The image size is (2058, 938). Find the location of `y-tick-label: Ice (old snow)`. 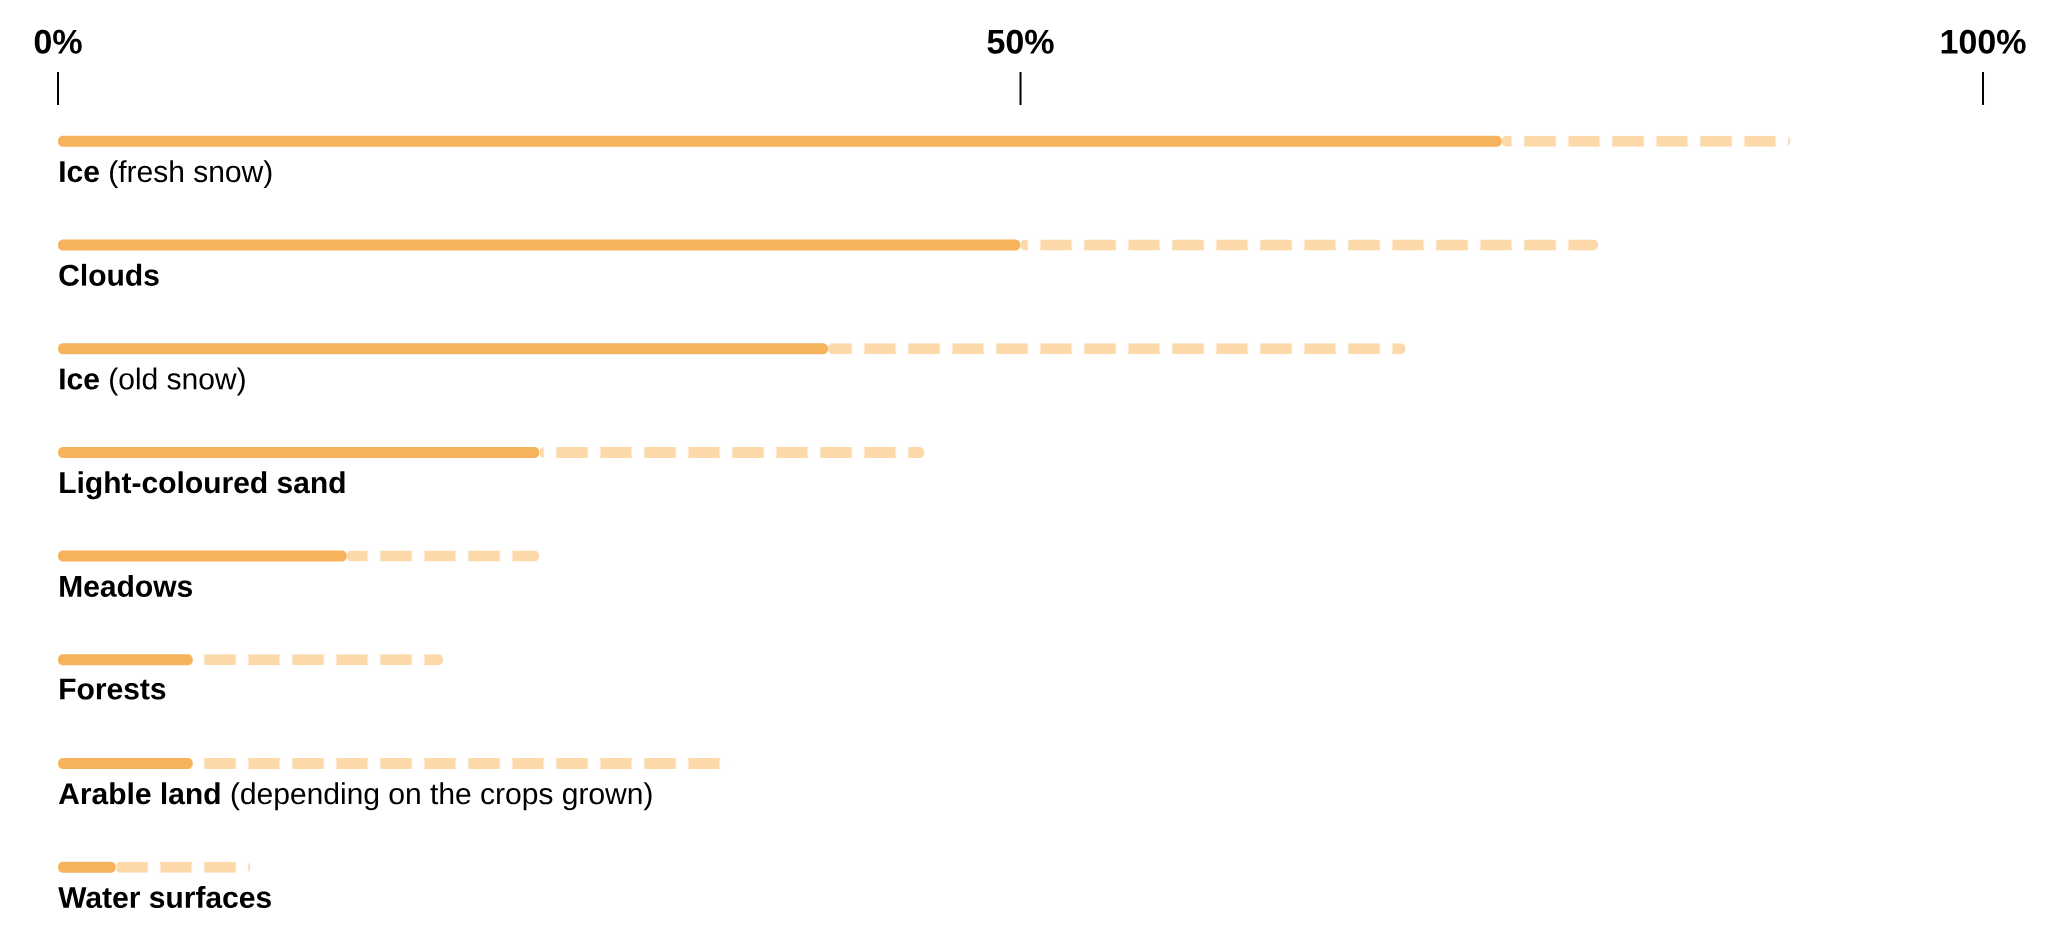

y-tick-label: Ice (old snow) is located at coordinates (152, 381).